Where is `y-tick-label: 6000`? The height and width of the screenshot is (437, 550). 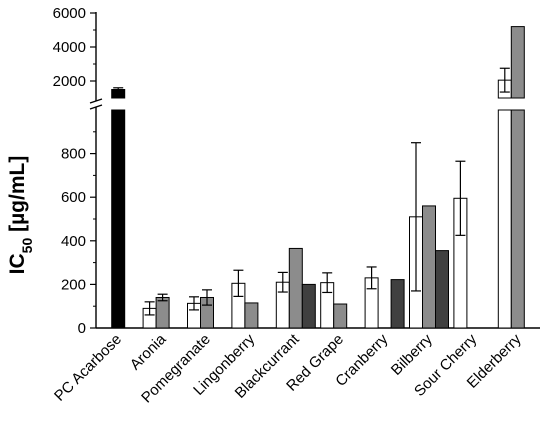 y-tick-label: 6000 is located at coordinates (69, 13).